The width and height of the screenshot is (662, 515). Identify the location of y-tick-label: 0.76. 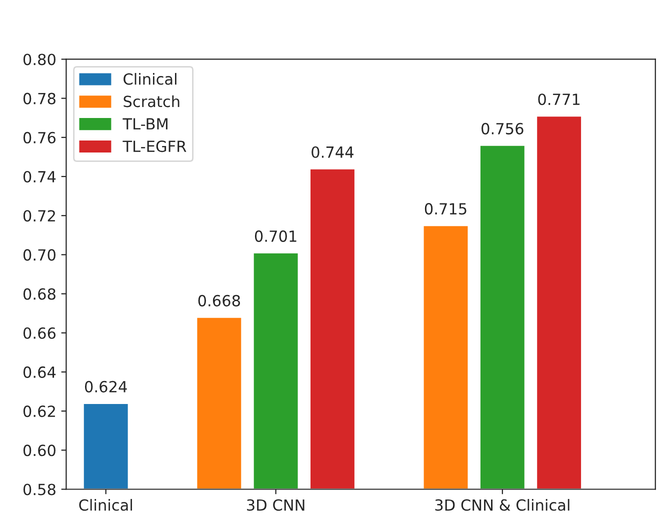
(39, 138).